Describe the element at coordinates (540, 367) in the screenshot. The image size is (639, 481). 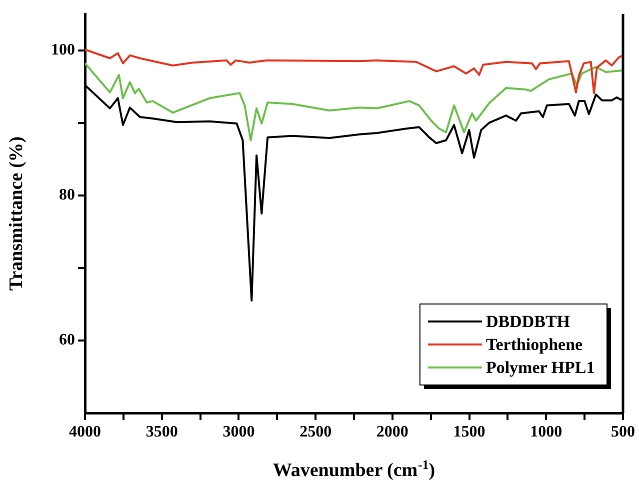
I see `legend-label: Polymer HPL1` at that location.